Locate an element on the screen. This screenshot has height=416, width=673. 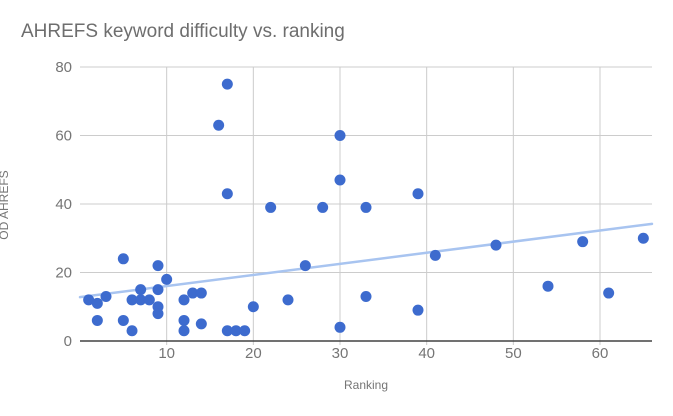
x-tick-label: 10 is located at coordinates (166, 353).